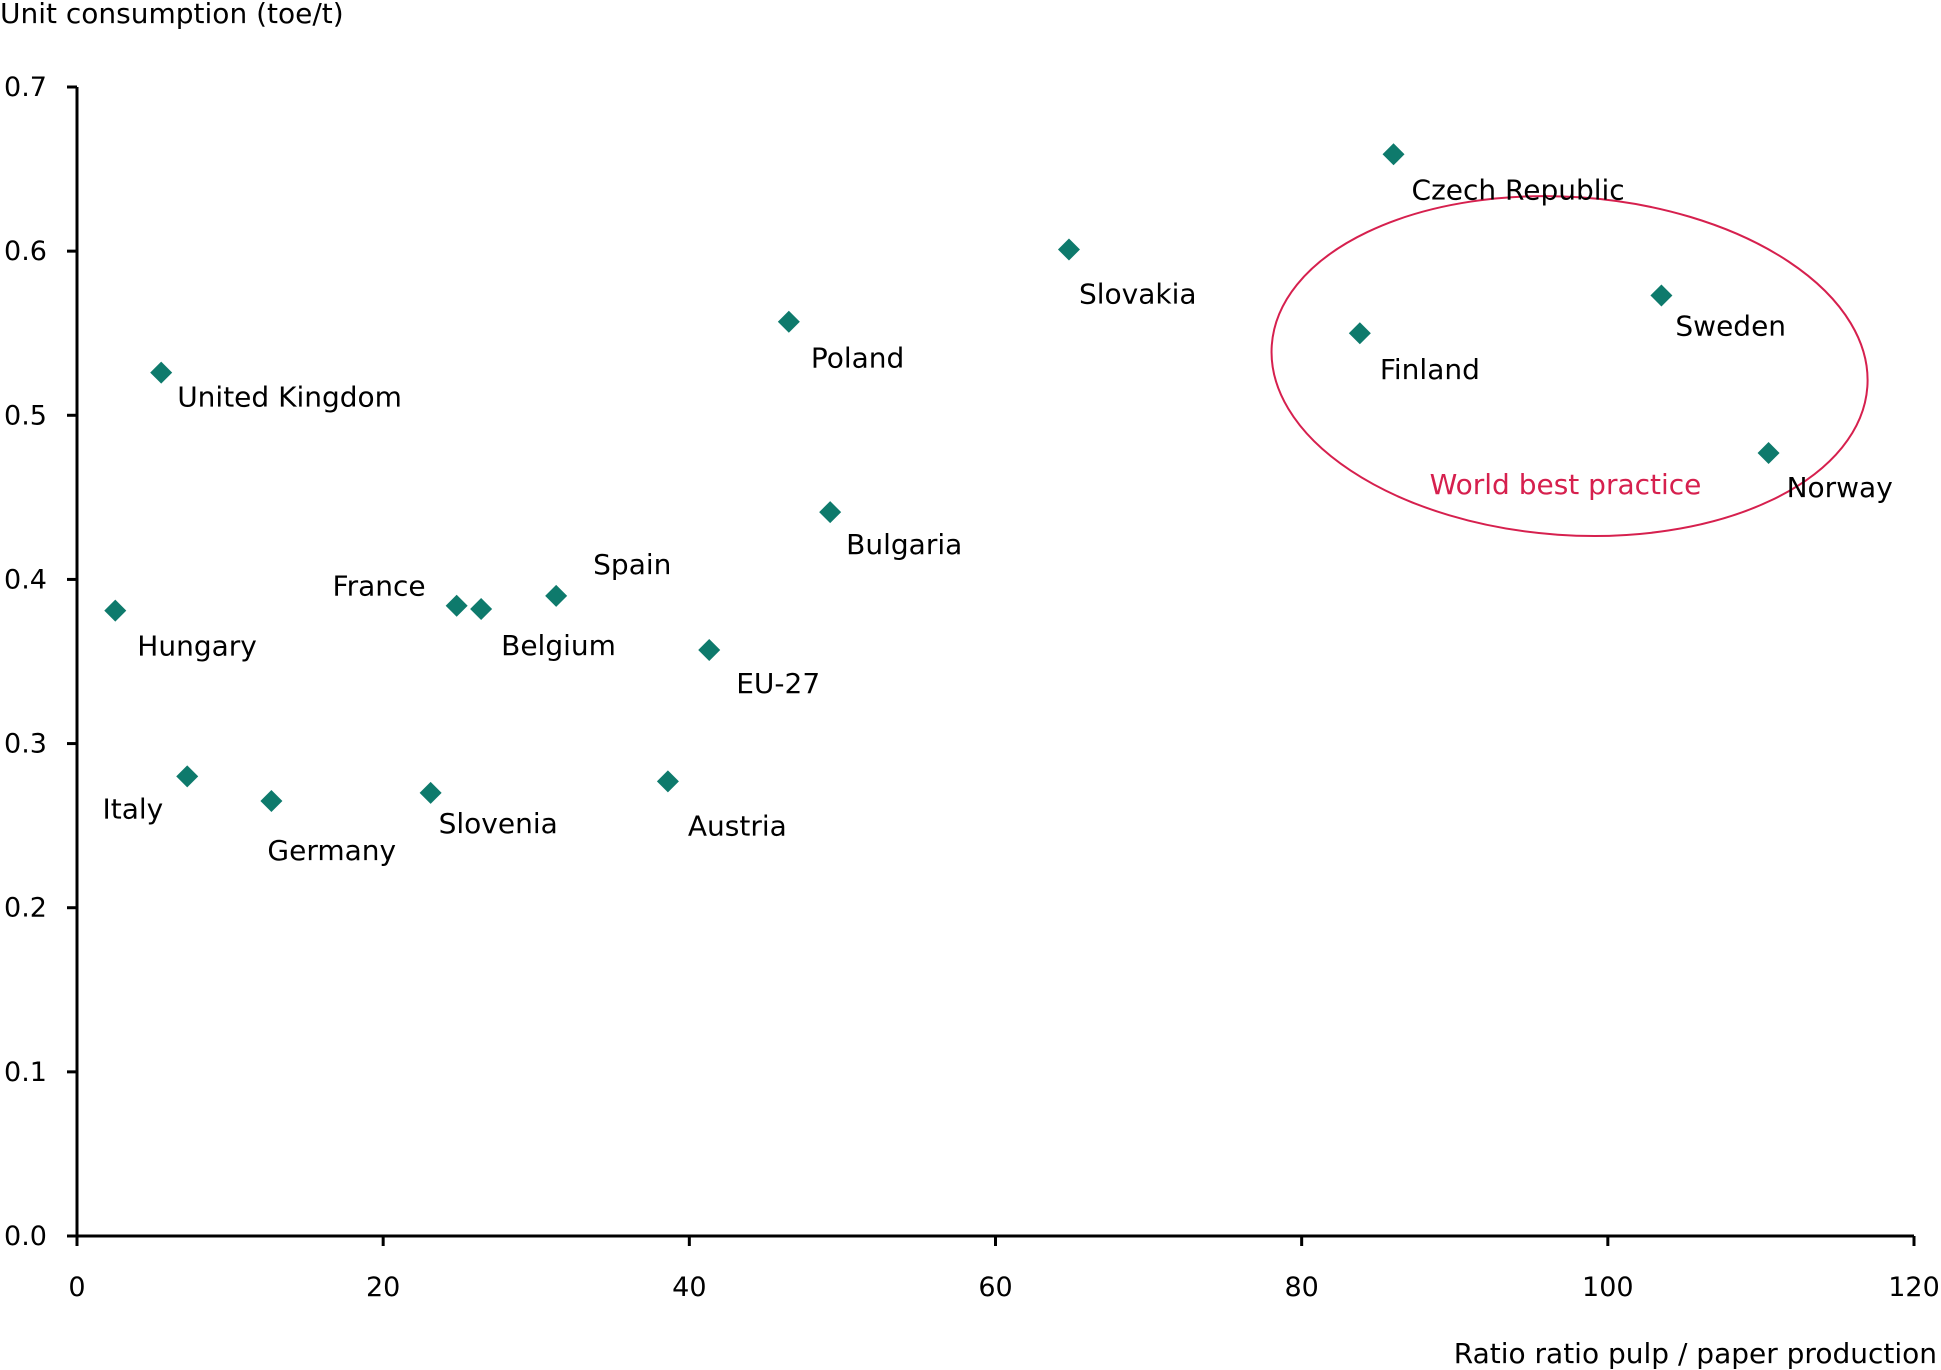 This screenshot has width=1941, height=1370. Describe the element at coordinates (1730, 325) in the screenshot. I see `data-point-label: Sweden` at that location.